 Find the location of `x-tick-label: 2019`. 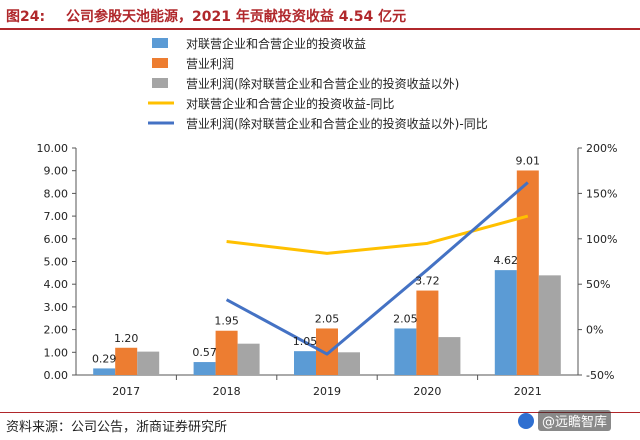

x-tick-label: 2019 is located at coordinates (327, 391).